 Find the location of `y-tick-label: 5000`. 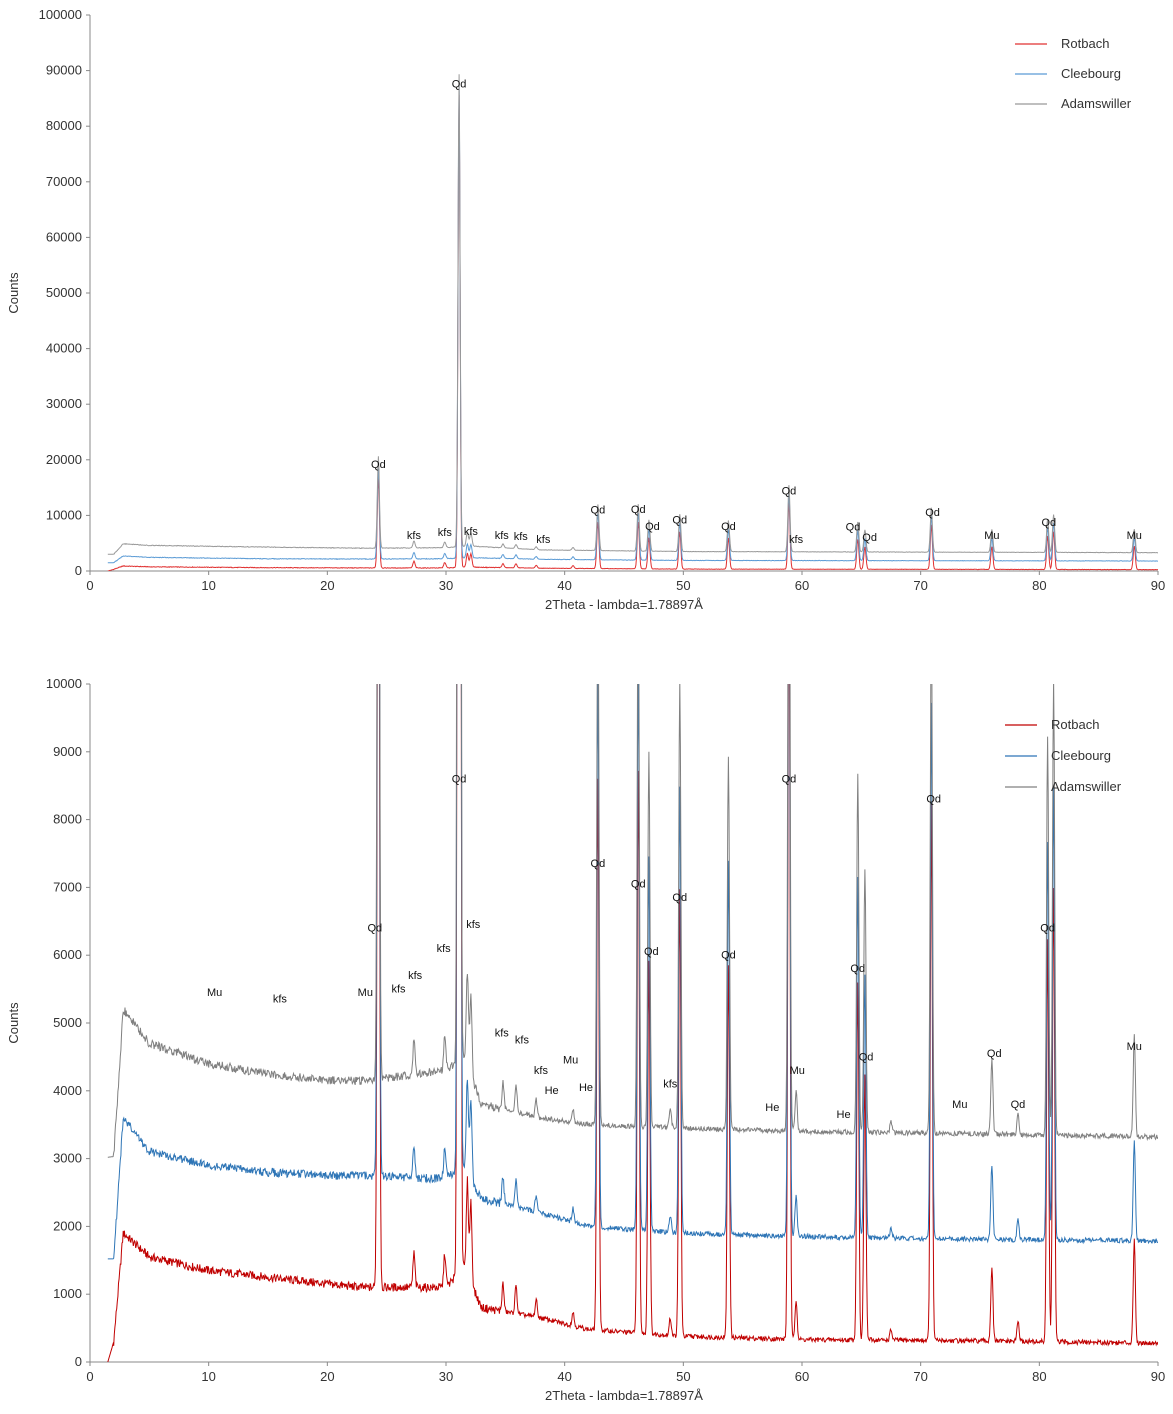

y-tick-label: 5000 is located at coordinates (67, 1022).